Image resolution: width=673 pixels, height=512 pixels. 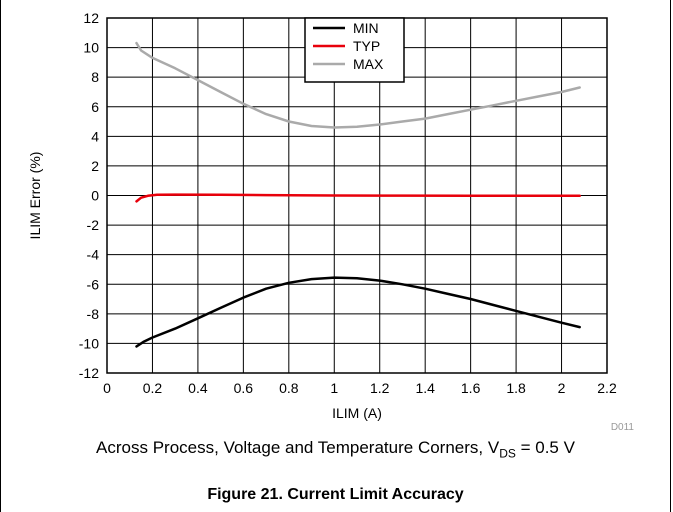 What do you see at coordinates (107, 388) in the screenshot?
I see `x-tick-label: 0` at bounding box center [107, 388].